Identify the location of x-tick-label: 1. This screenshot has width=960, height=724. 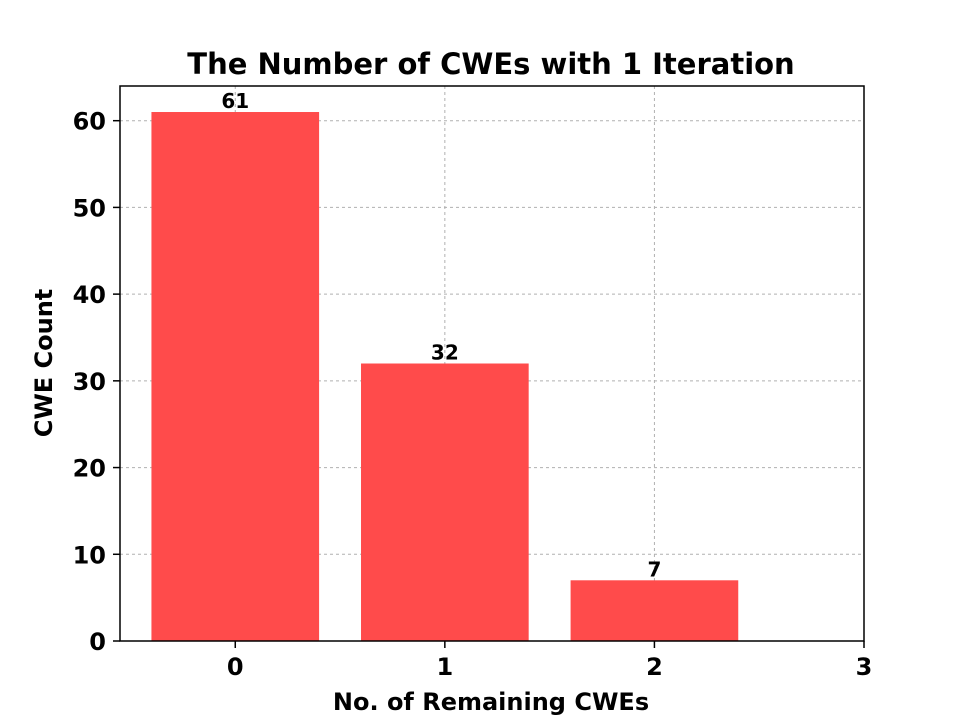
(444, 667).